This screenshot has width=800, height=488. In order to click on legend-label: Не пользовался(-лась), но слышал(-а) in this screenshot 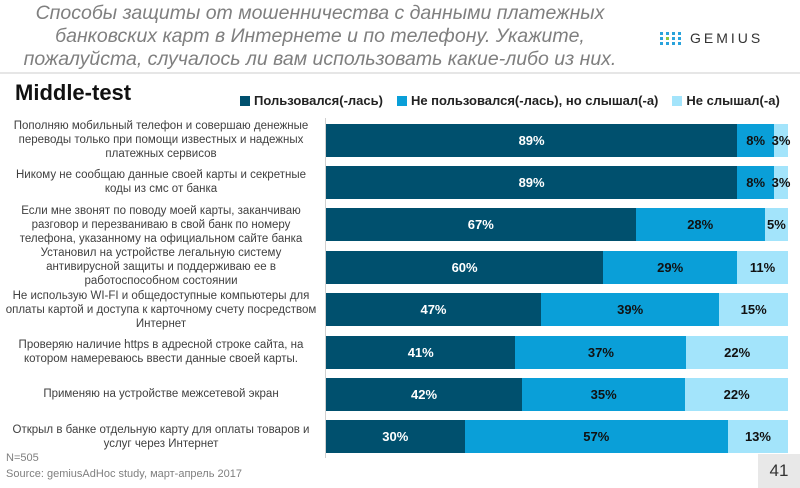, I will do `click(534, 100)`.